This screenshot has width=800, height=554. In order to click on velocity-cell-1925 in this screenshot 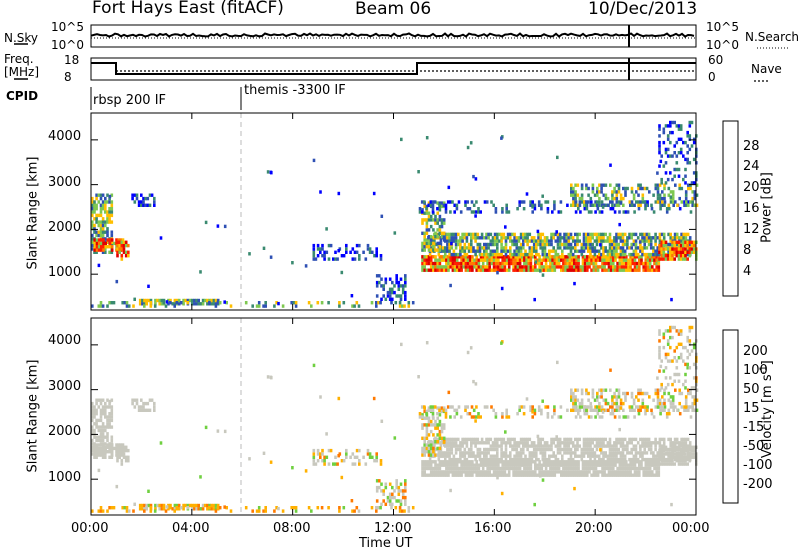, I will do `click(575, 400)`.